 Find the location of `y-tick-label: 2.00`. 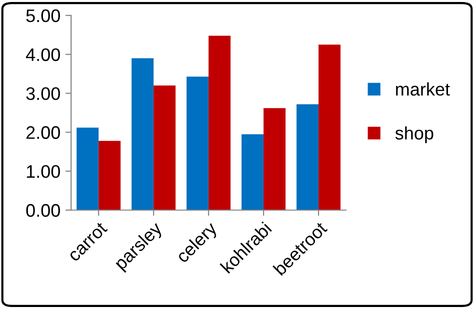

y-tick-label: 2.00 is located at coordinates (43, 132).